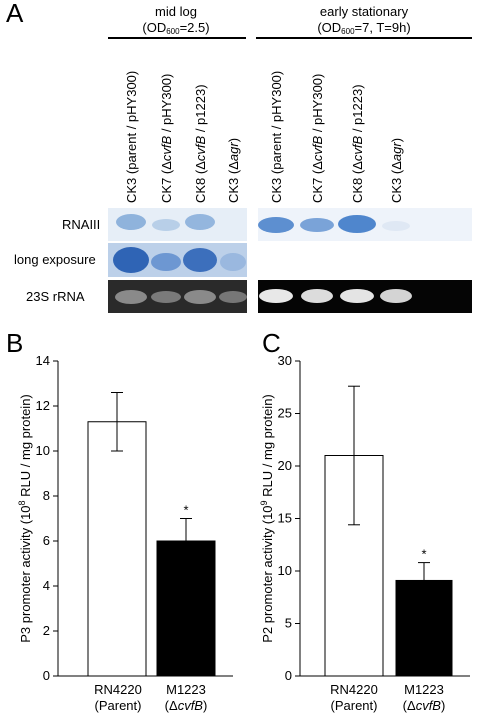  Describe the element at coordinates (43, 405) in the screenshot. I see `y-tick-label: 12` at that location.